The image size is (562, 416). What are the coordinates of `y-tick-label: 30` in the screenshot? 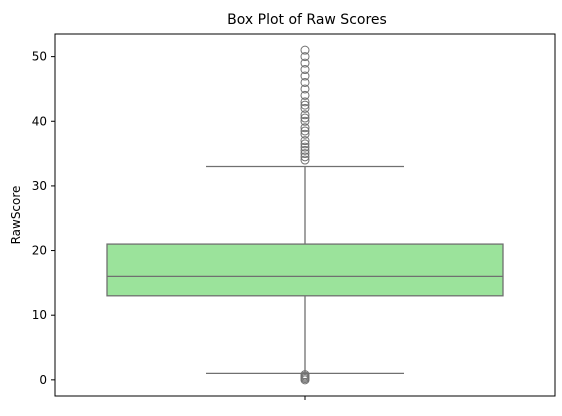 It's located at (39, 186).